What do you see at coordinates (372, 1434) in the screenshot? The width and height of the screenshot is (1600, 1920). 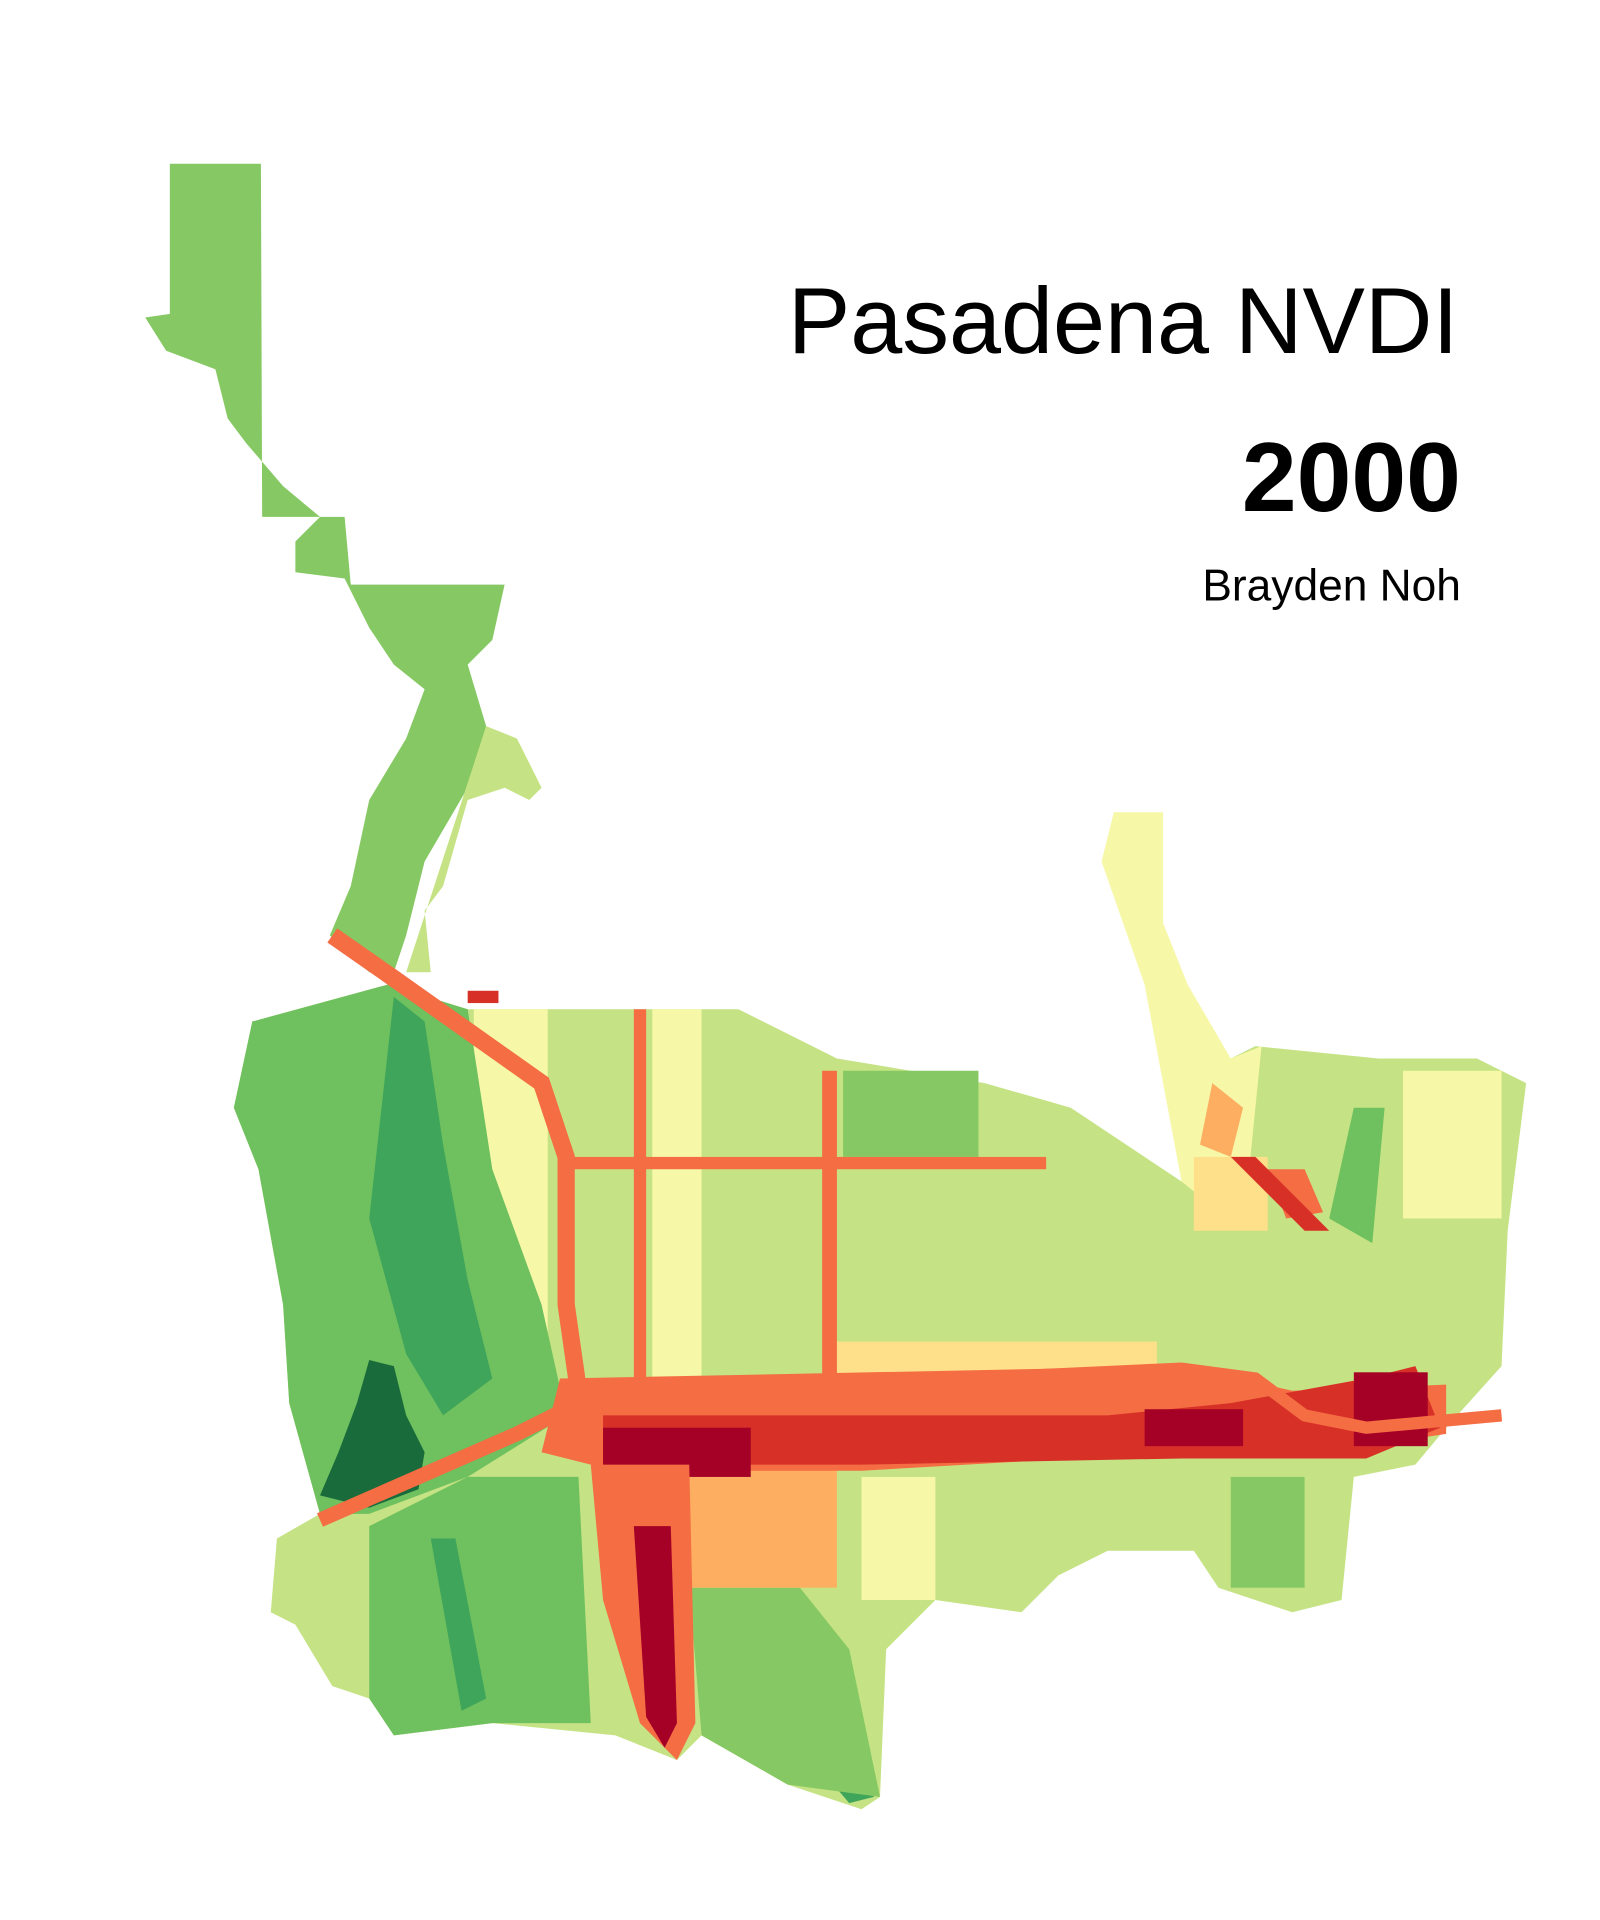 I see `region-forest` at bounding box center [372, 1434].